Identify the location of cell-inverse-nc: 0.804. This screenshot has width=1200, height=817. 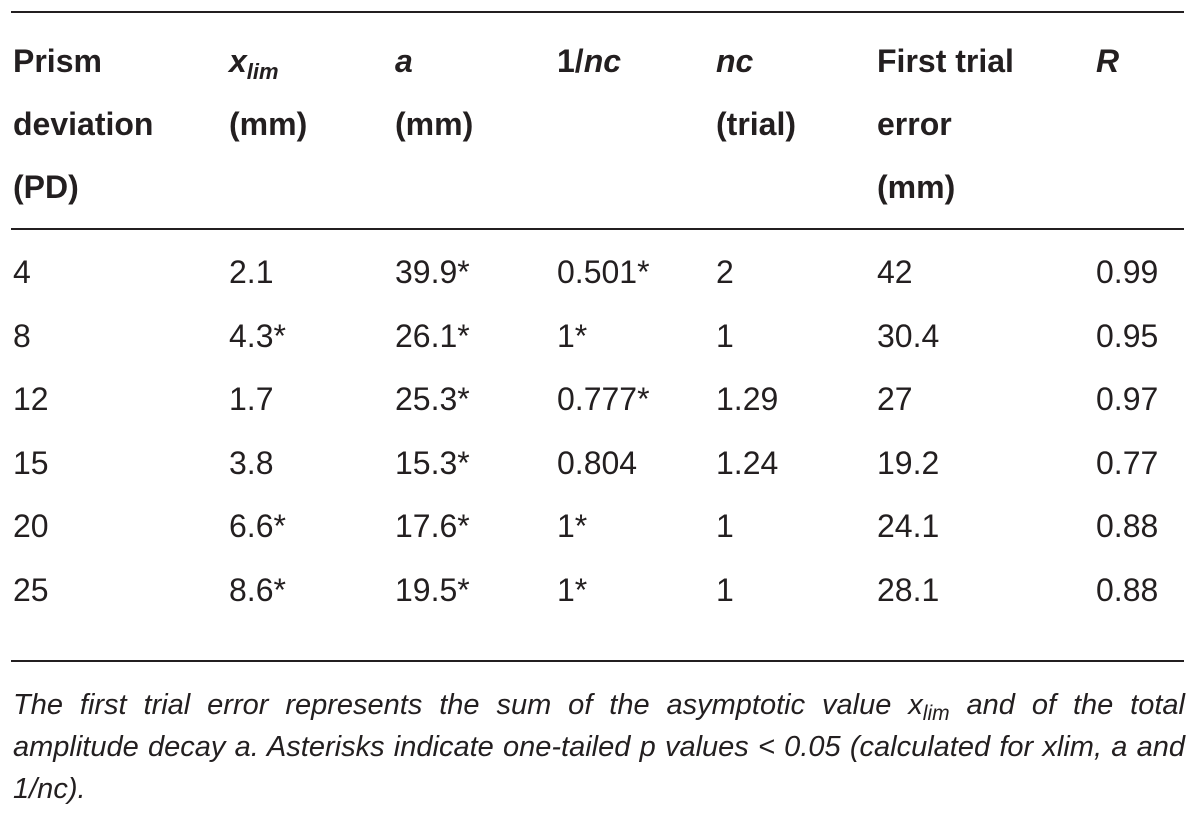
(597, 462).